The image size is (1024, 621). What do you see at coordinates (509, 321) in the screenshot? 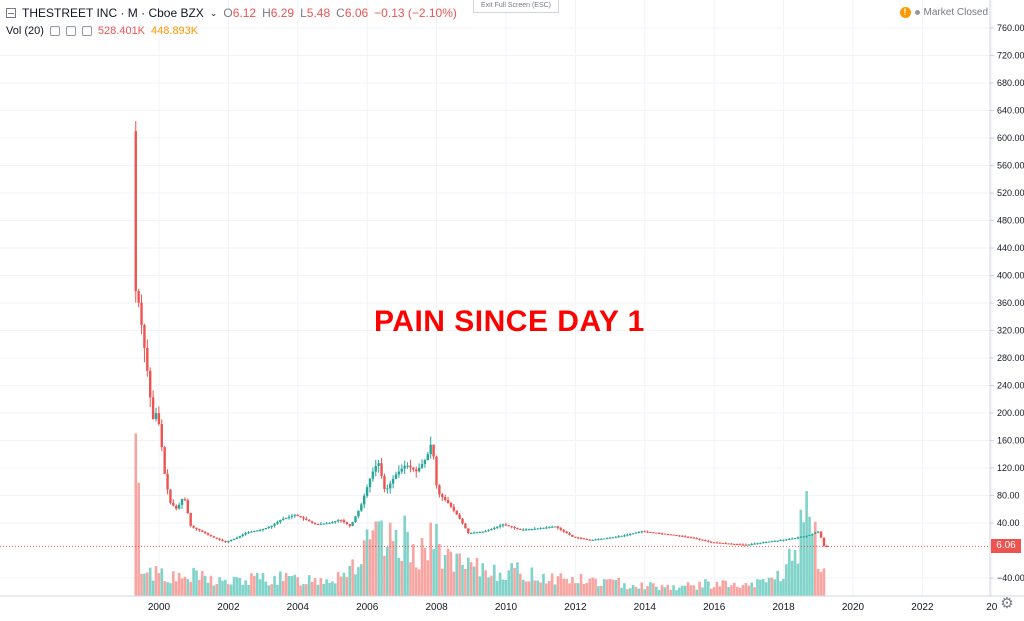
I see `annotation-text: PAIN SINCE DAY 1` at bounding box center [509, 321].